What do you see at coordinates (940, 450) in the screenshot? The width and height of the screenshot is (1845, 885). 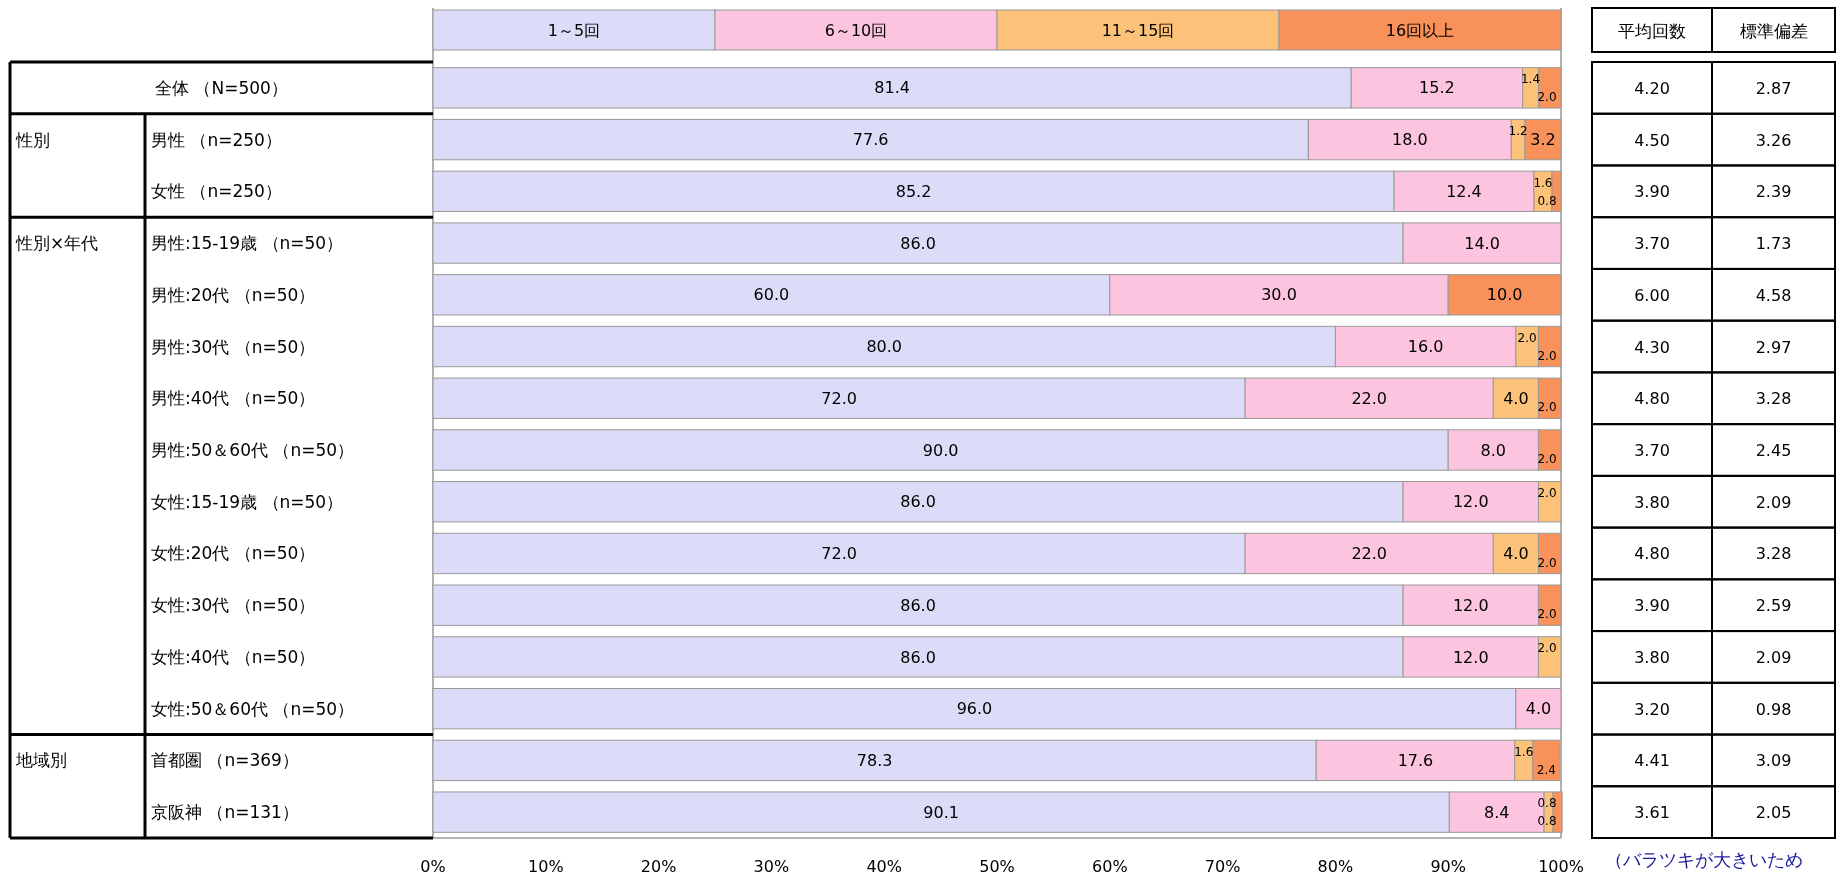 I see `data-label: 90.0` at bounding box center [940, 450].